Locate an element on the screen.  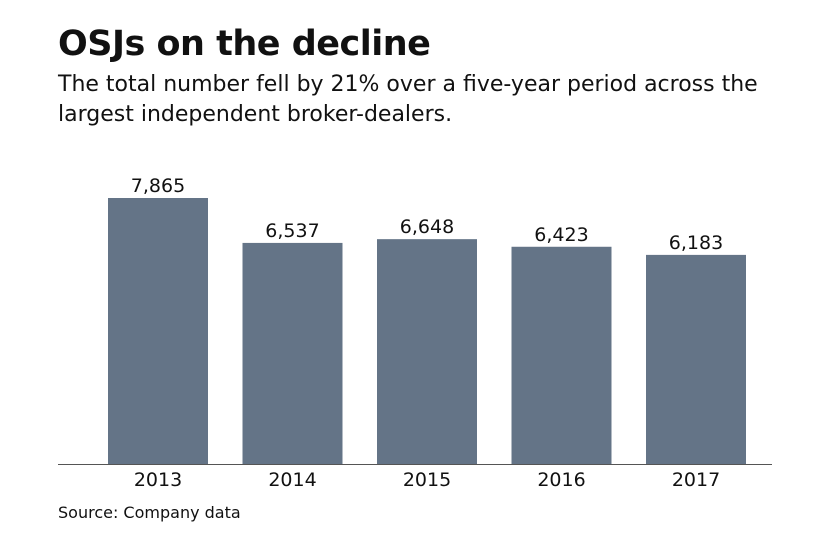
value-labels-group: 7,865 6,537 6,648 6,423 6,183 is located at coordinates (427, 214).